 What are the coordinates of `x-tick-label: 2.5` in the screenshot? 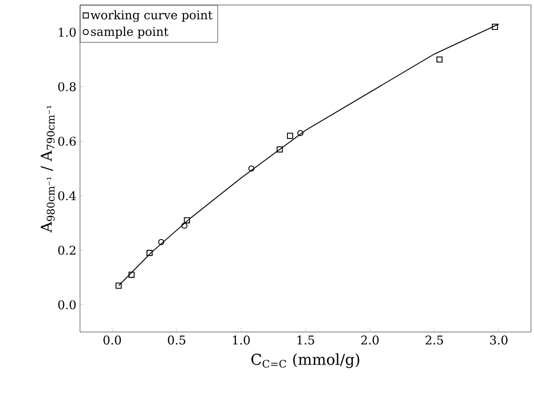 It's located at (434, 340).